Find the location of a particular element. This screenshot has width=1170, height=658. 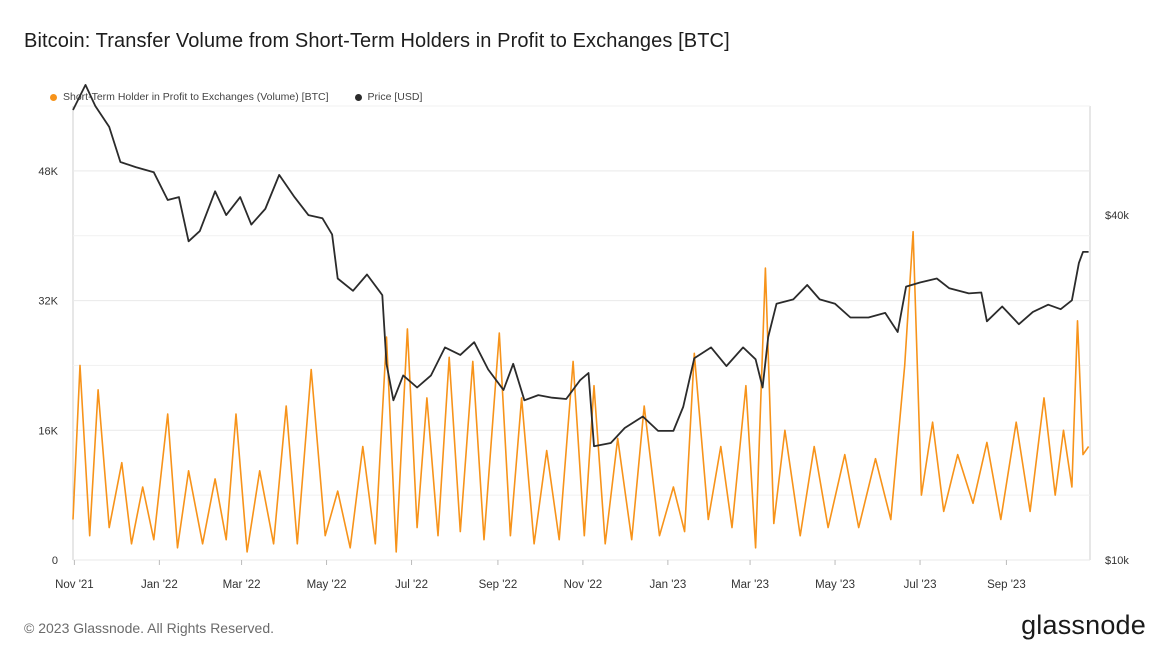

x-tick-label: Nov '21 is located at coordinates (74, 585).